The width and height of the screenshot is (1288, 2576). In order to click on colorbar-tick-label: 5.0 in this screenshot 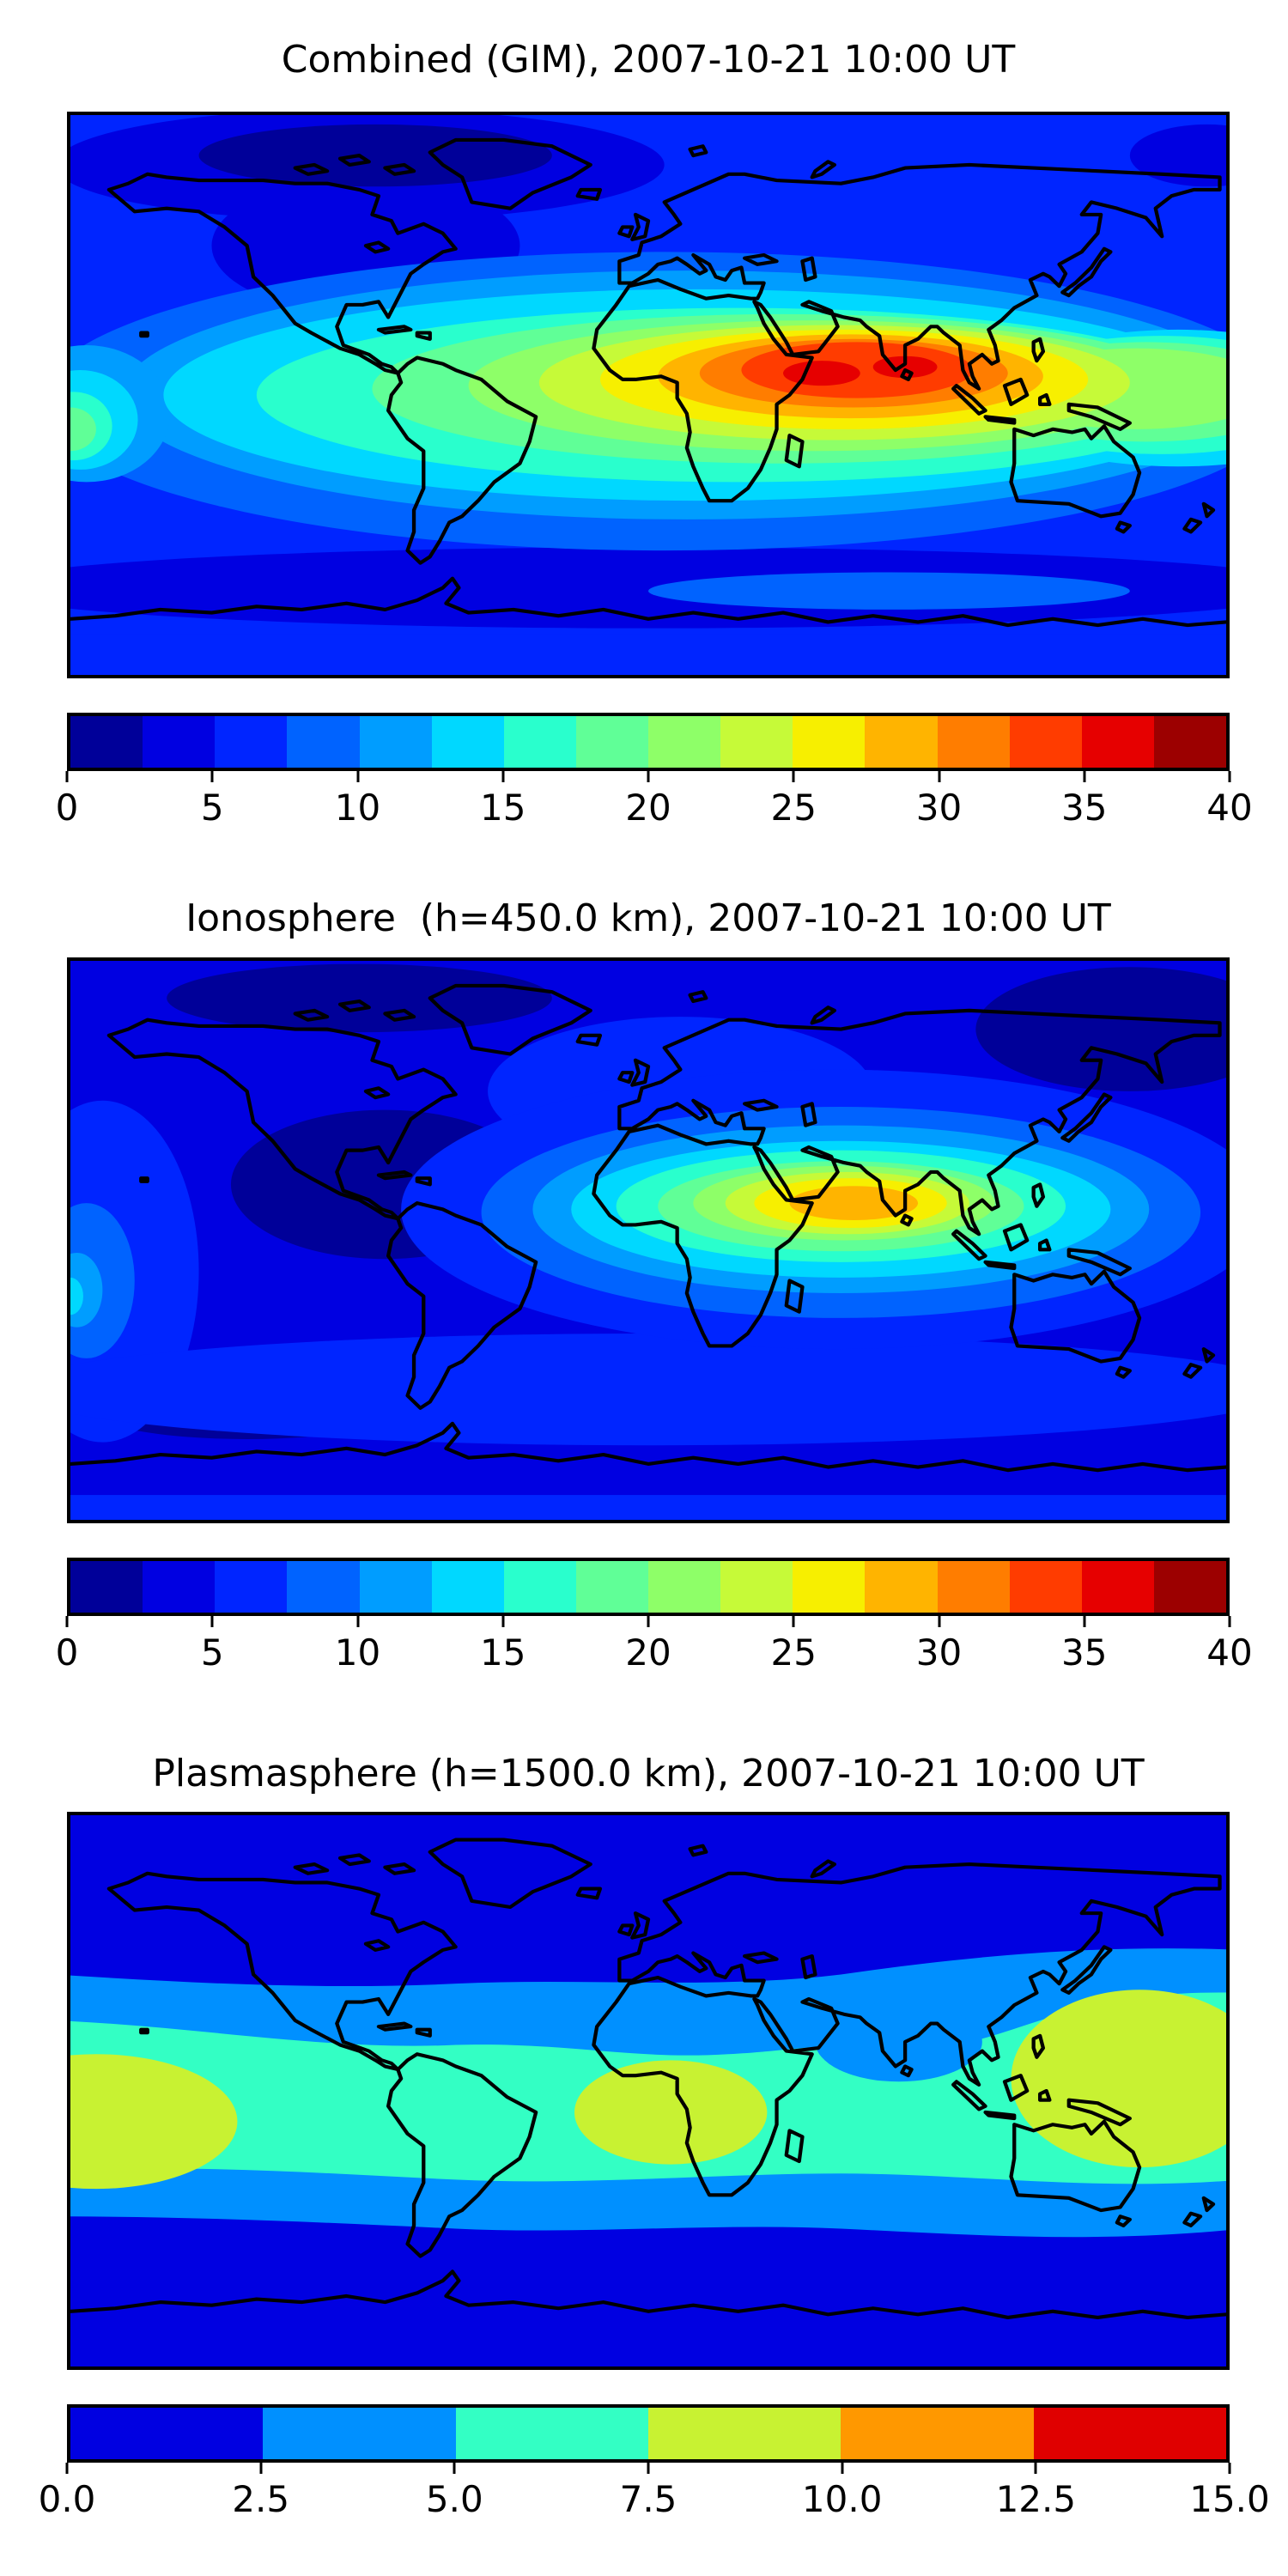, I will do `click(454, 2499)`.